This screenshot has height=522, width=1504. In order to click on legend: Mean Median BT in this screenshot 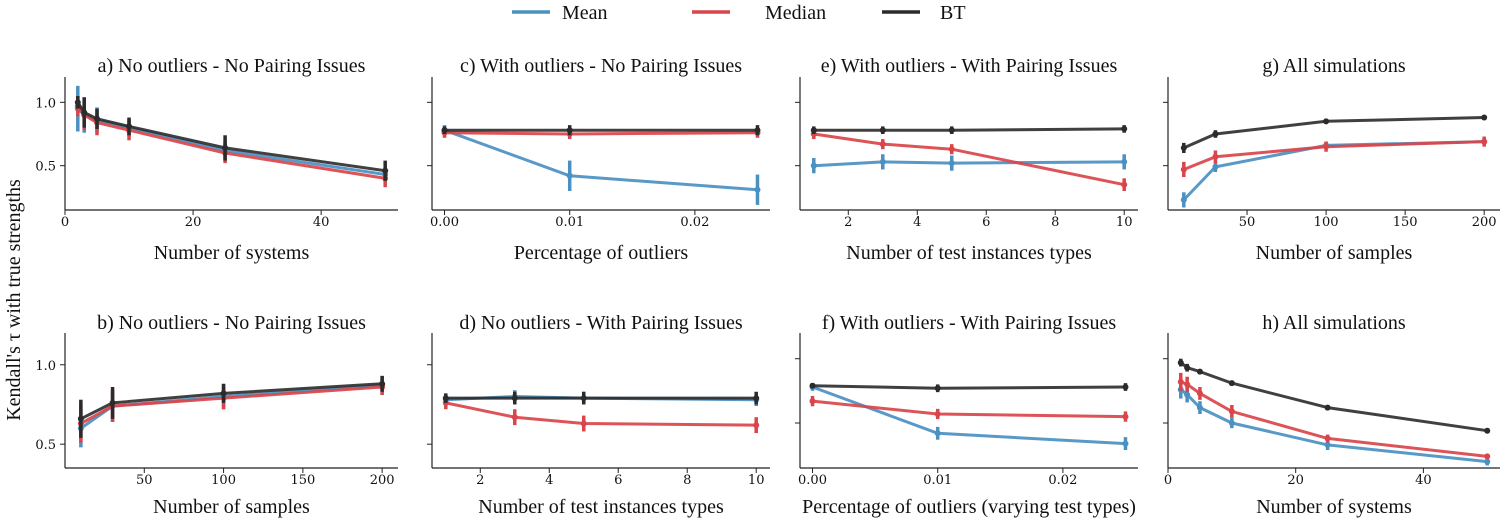, I will do `click(739, 13)`.